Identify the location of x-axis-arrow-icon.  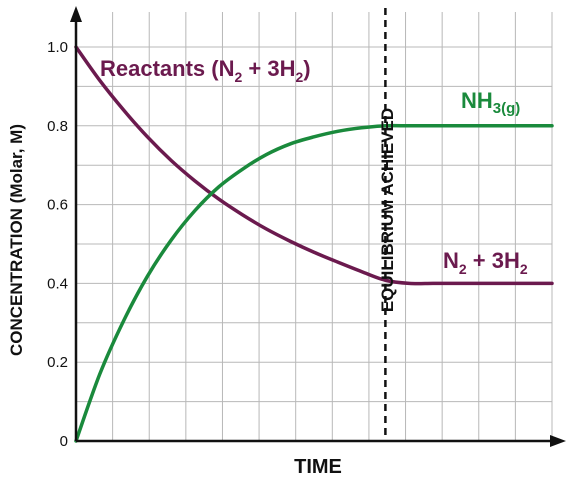
(558, 441).